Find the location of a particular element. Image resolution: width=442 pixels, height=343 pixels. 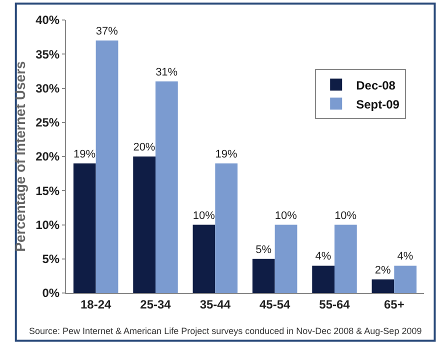

y-tick-label: 40% is located at coordinates (48, 20).